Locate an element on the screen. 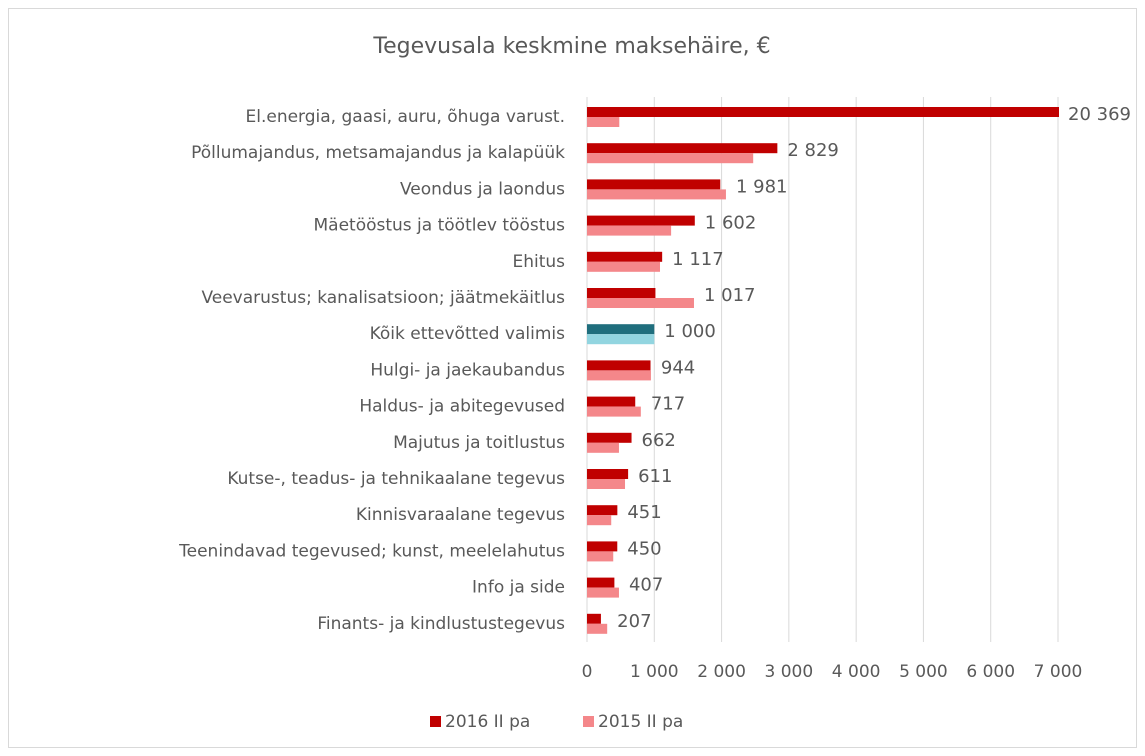 Image resolution: width=1145 pixels, height=756 pixels. data-label: 1 981 is located at coordinates (762, 186).